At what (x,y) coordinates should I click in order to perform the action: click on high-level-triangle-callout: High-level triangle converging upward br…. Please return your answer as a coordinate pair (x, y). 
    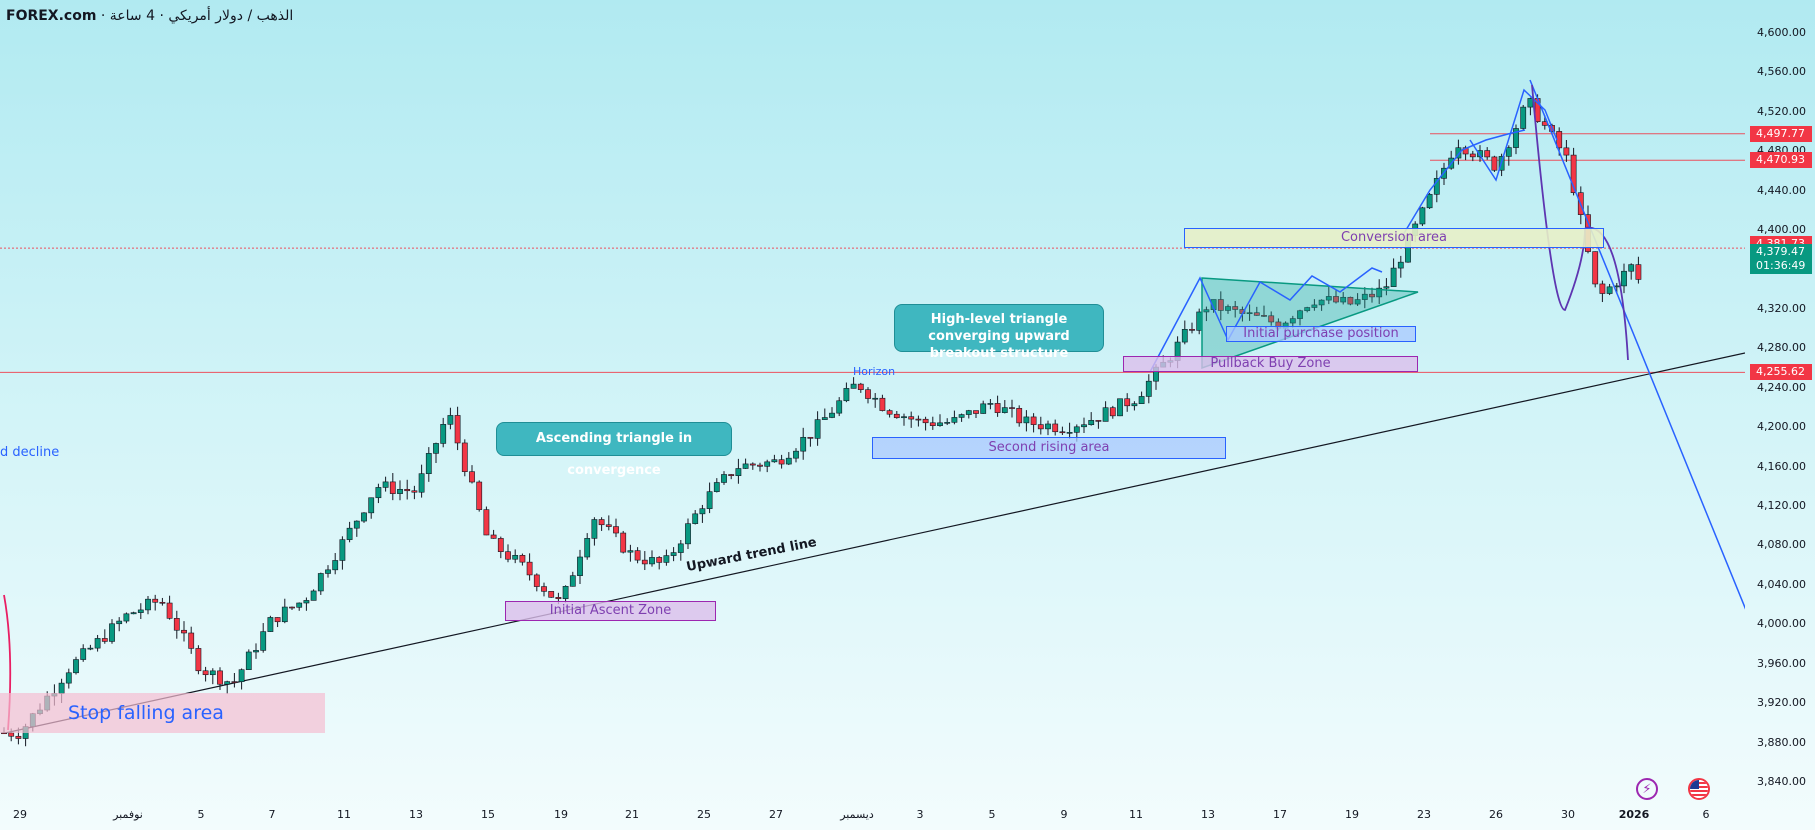
    Looking at the image, I should click on (999, 332).